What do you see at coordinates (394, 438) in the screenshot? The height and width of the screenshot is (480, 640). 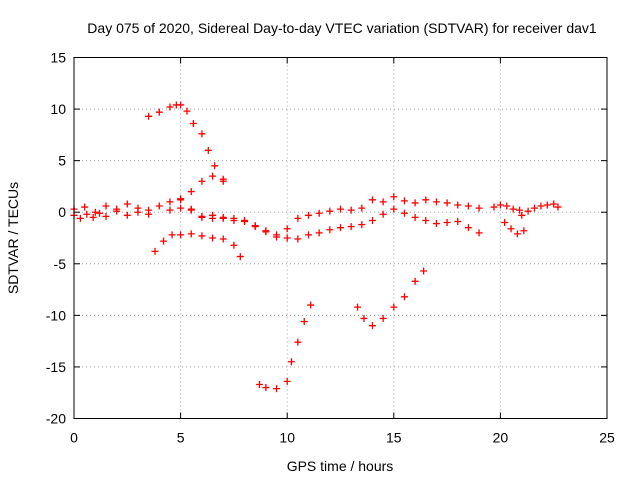 I see `x-tick-label: 15` at bounding box center [394, 438].